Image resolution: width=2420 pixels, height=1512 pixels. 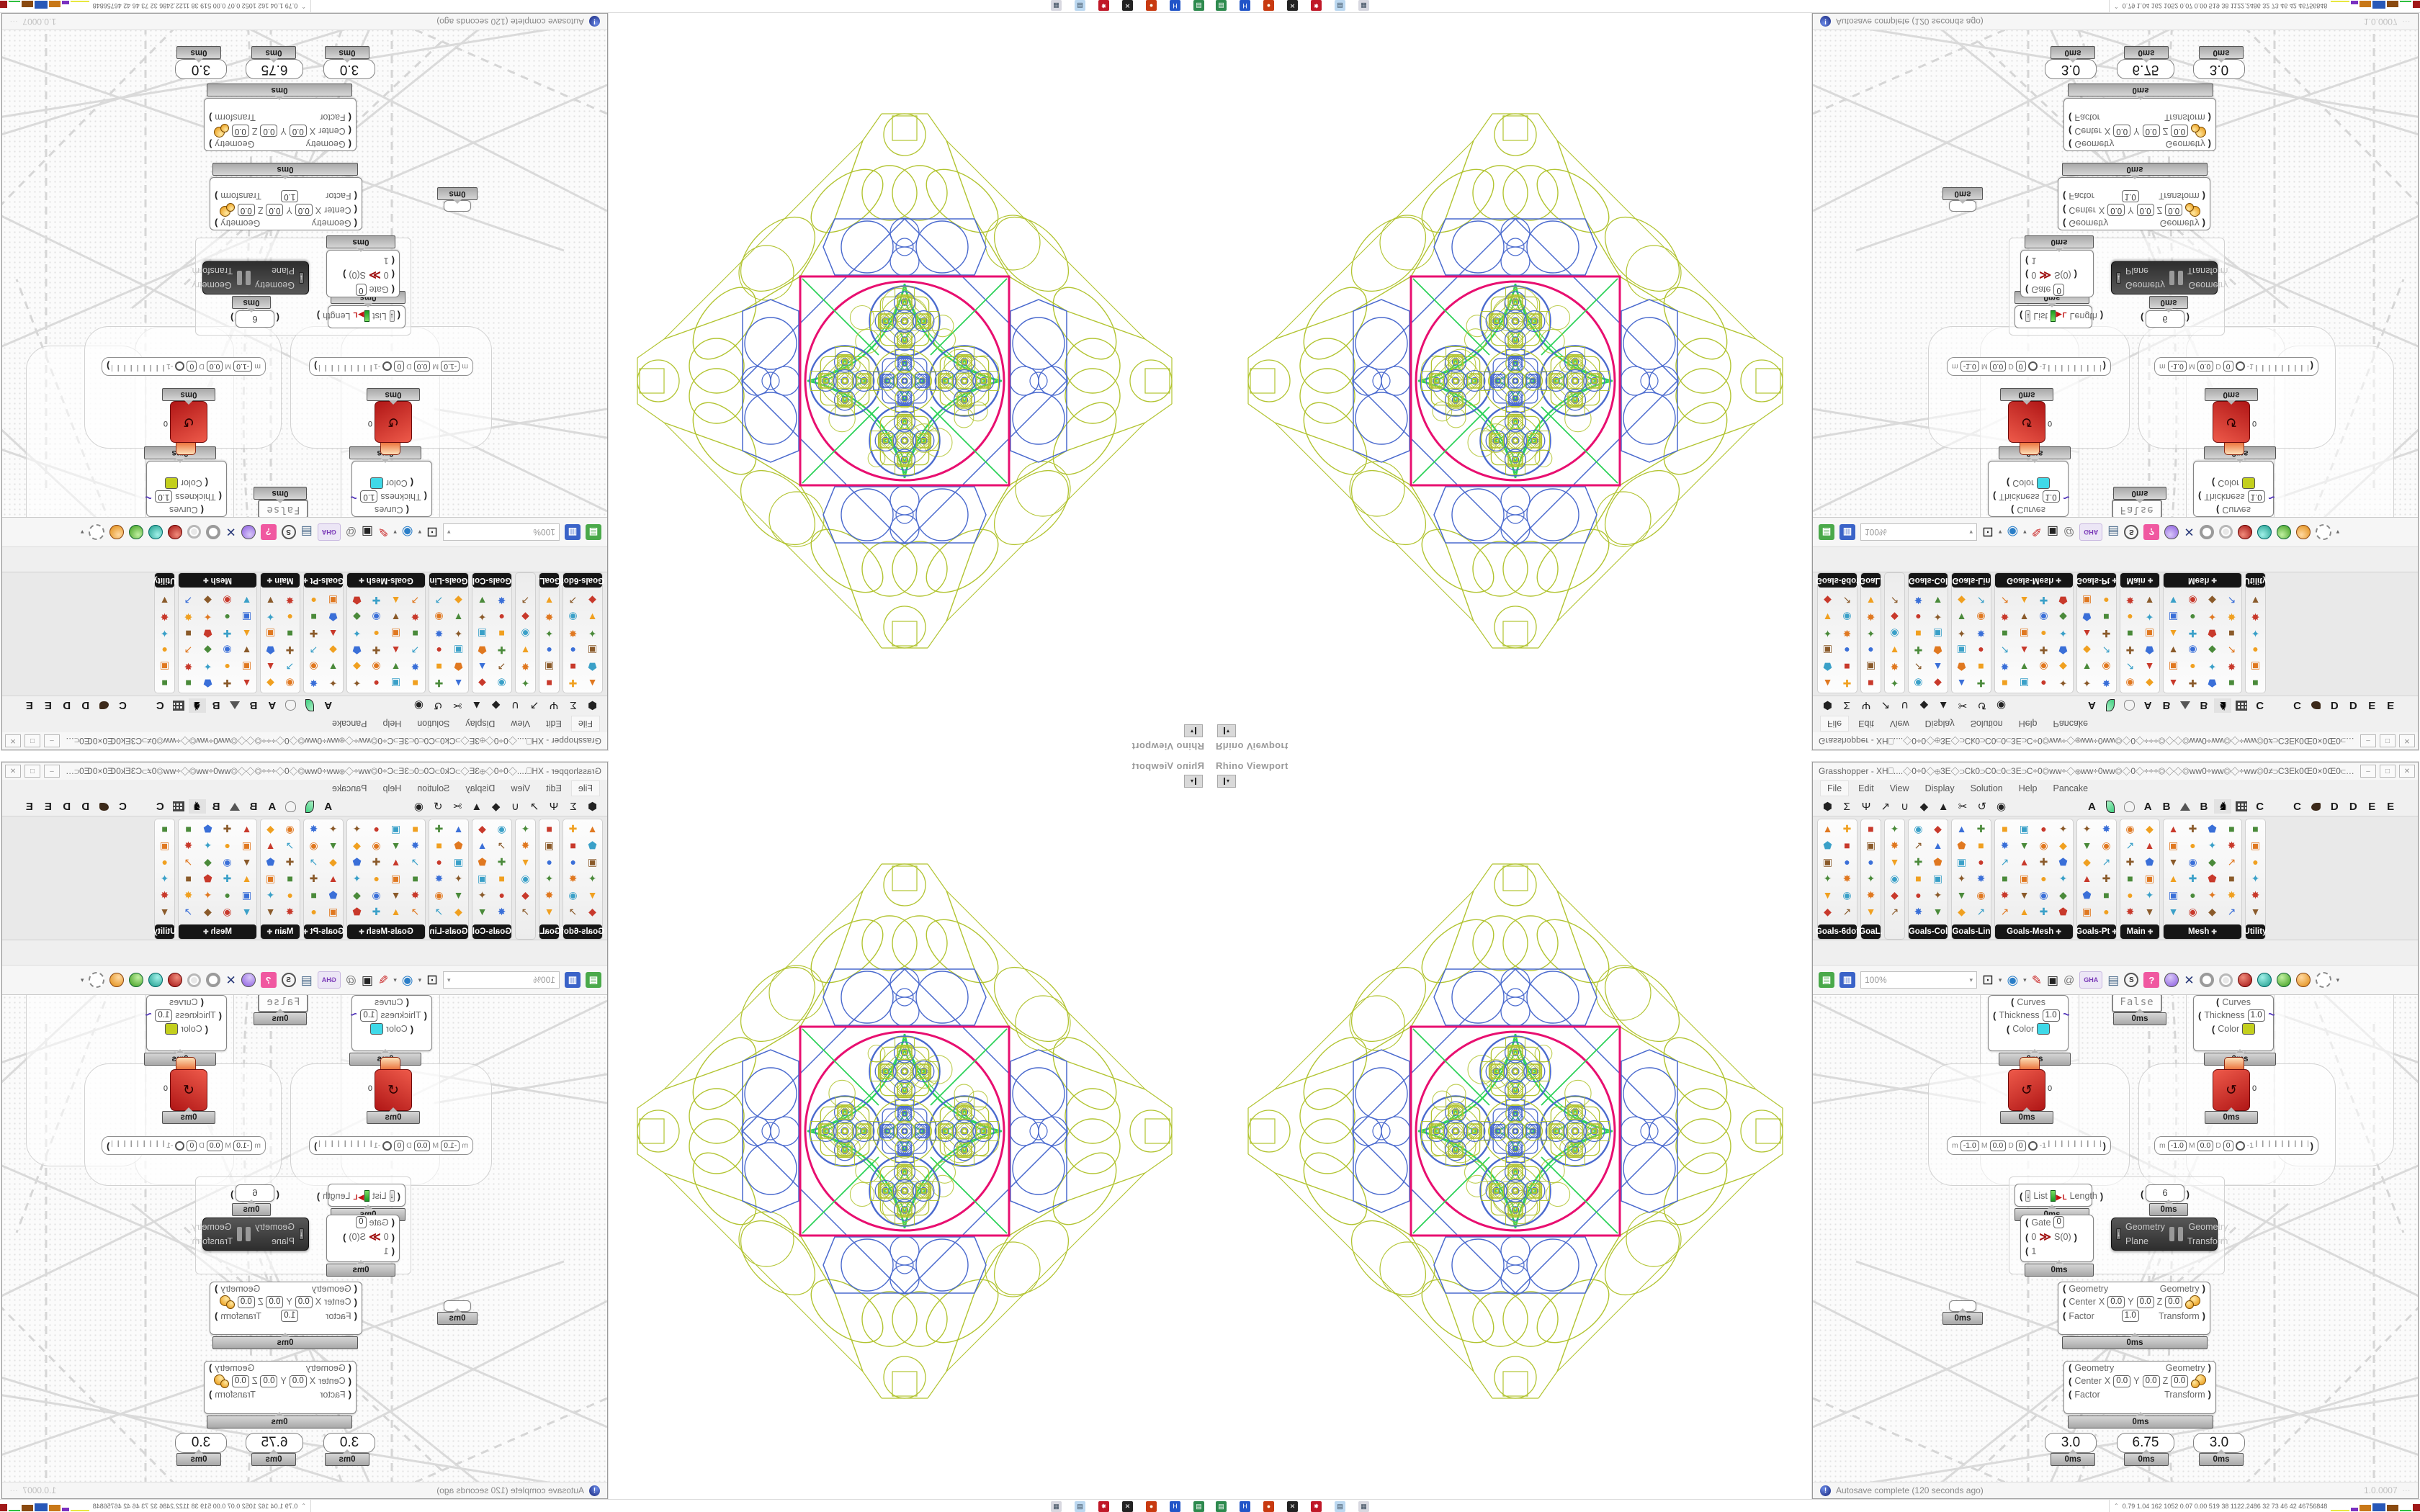 I want to click on flatten-icon: ↓, so click(x=392, y=316).